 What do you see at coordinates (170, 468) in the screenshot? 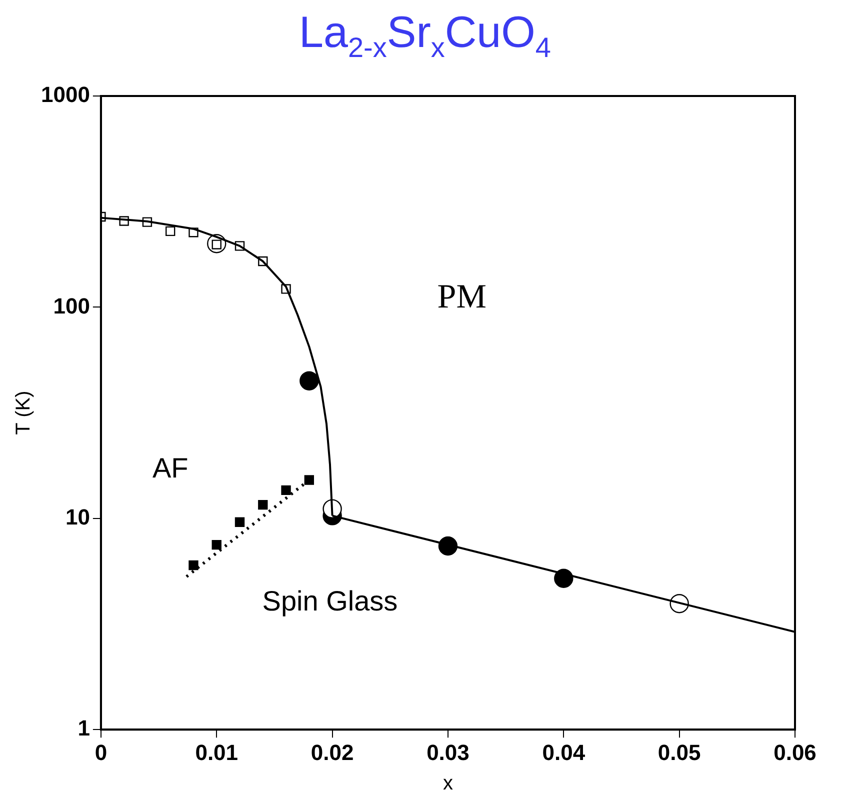
I see `annotation: AF` at bounding box center [170, 468].